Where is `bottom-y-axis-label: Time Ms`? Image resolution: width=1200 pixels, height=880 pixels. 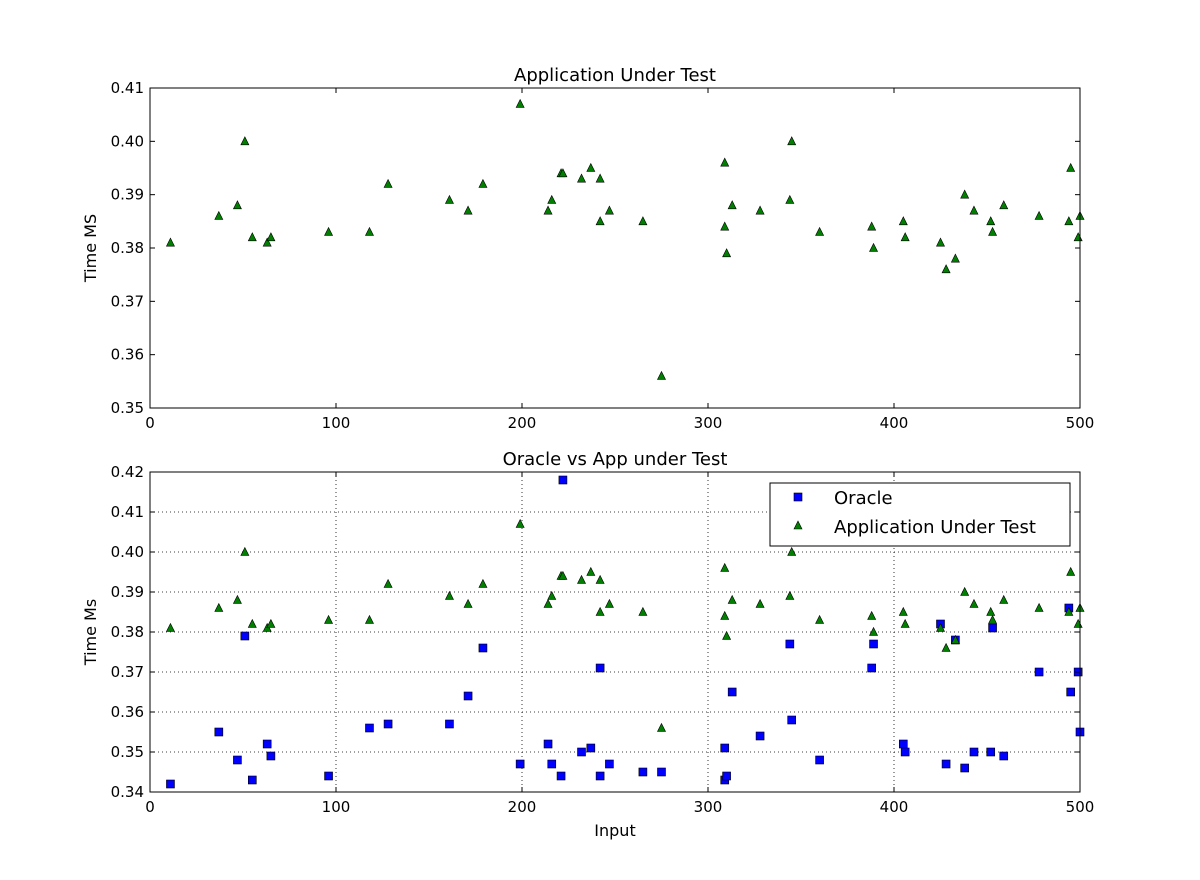 bottom-y-axis-label: Time Ms is located at coordinates (90, 632).